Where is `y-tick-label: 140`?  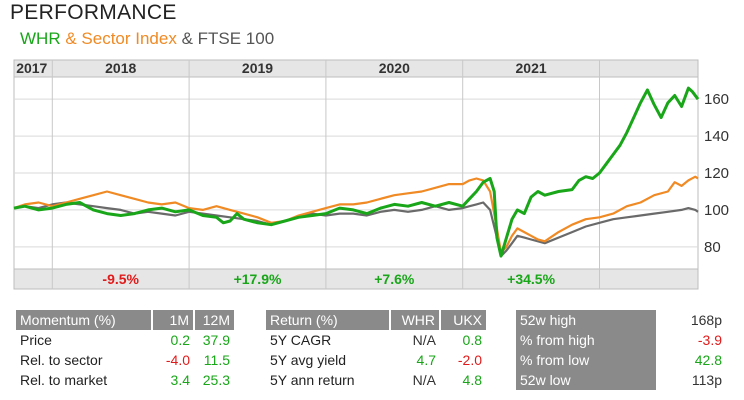
y-tick-label: 140 is located at coordinates (716, 136).